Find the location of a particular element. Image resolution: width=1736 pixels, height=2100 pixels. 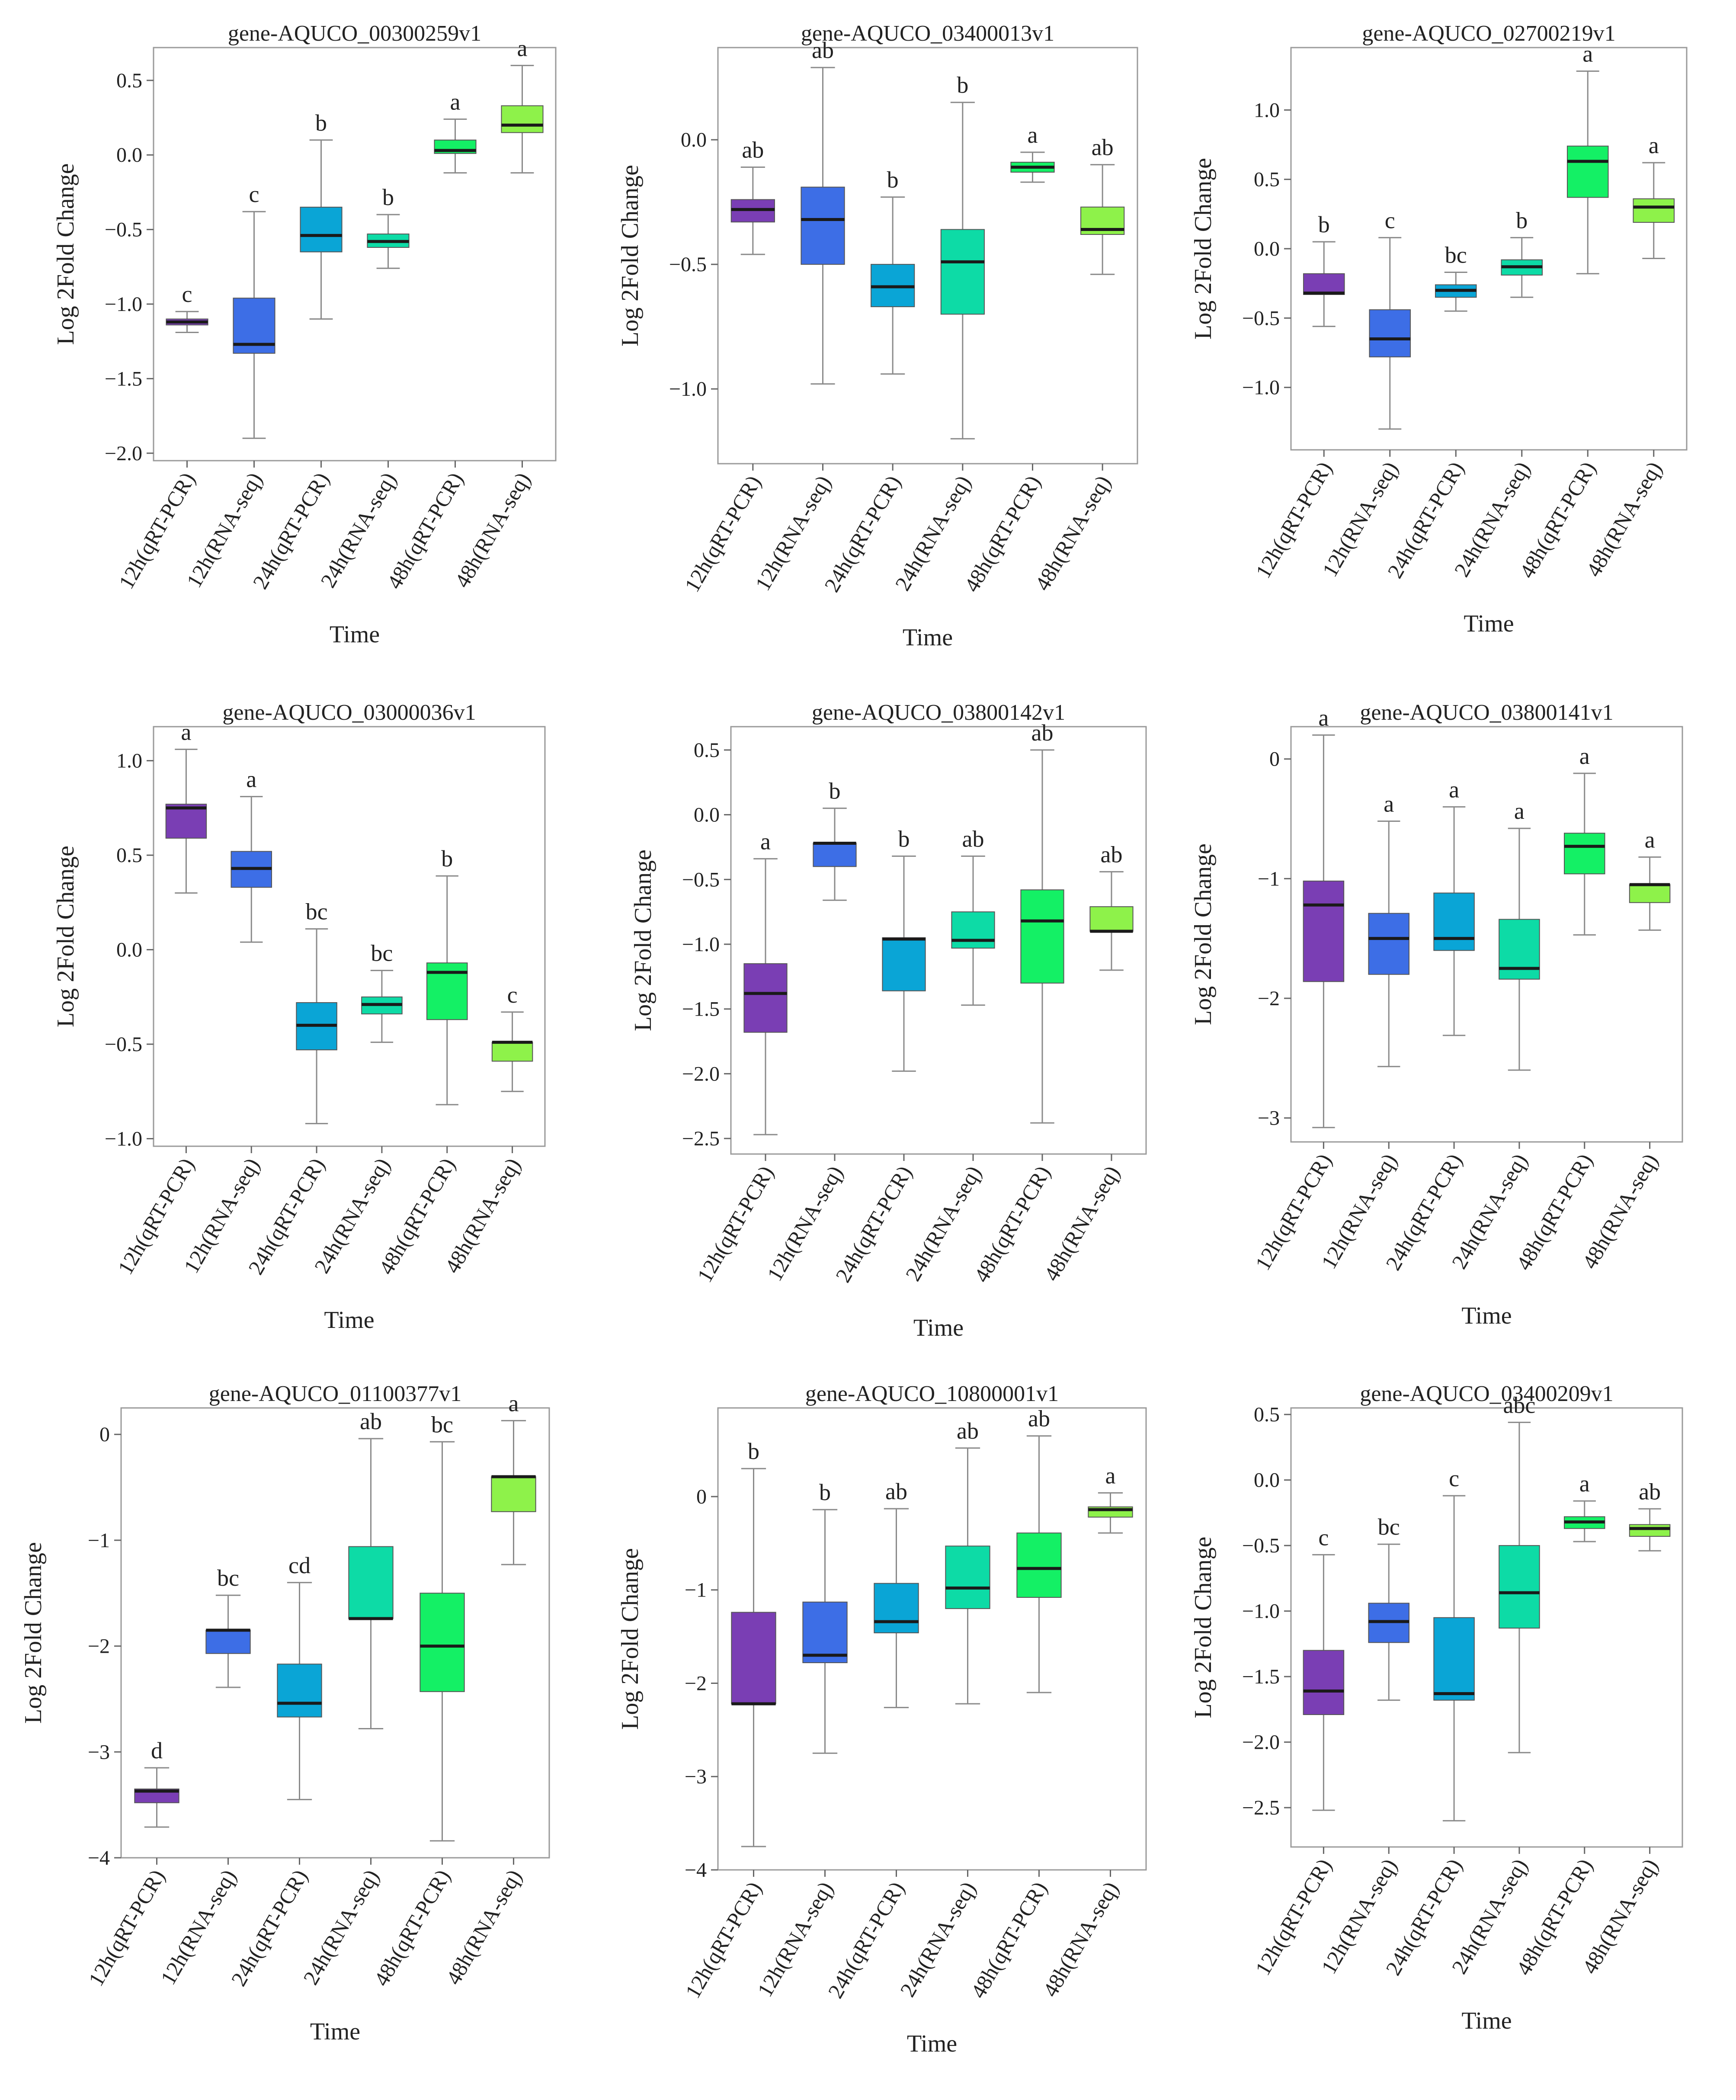

box-24h(qRT-PCR): b is located at coordinates (904, 949).